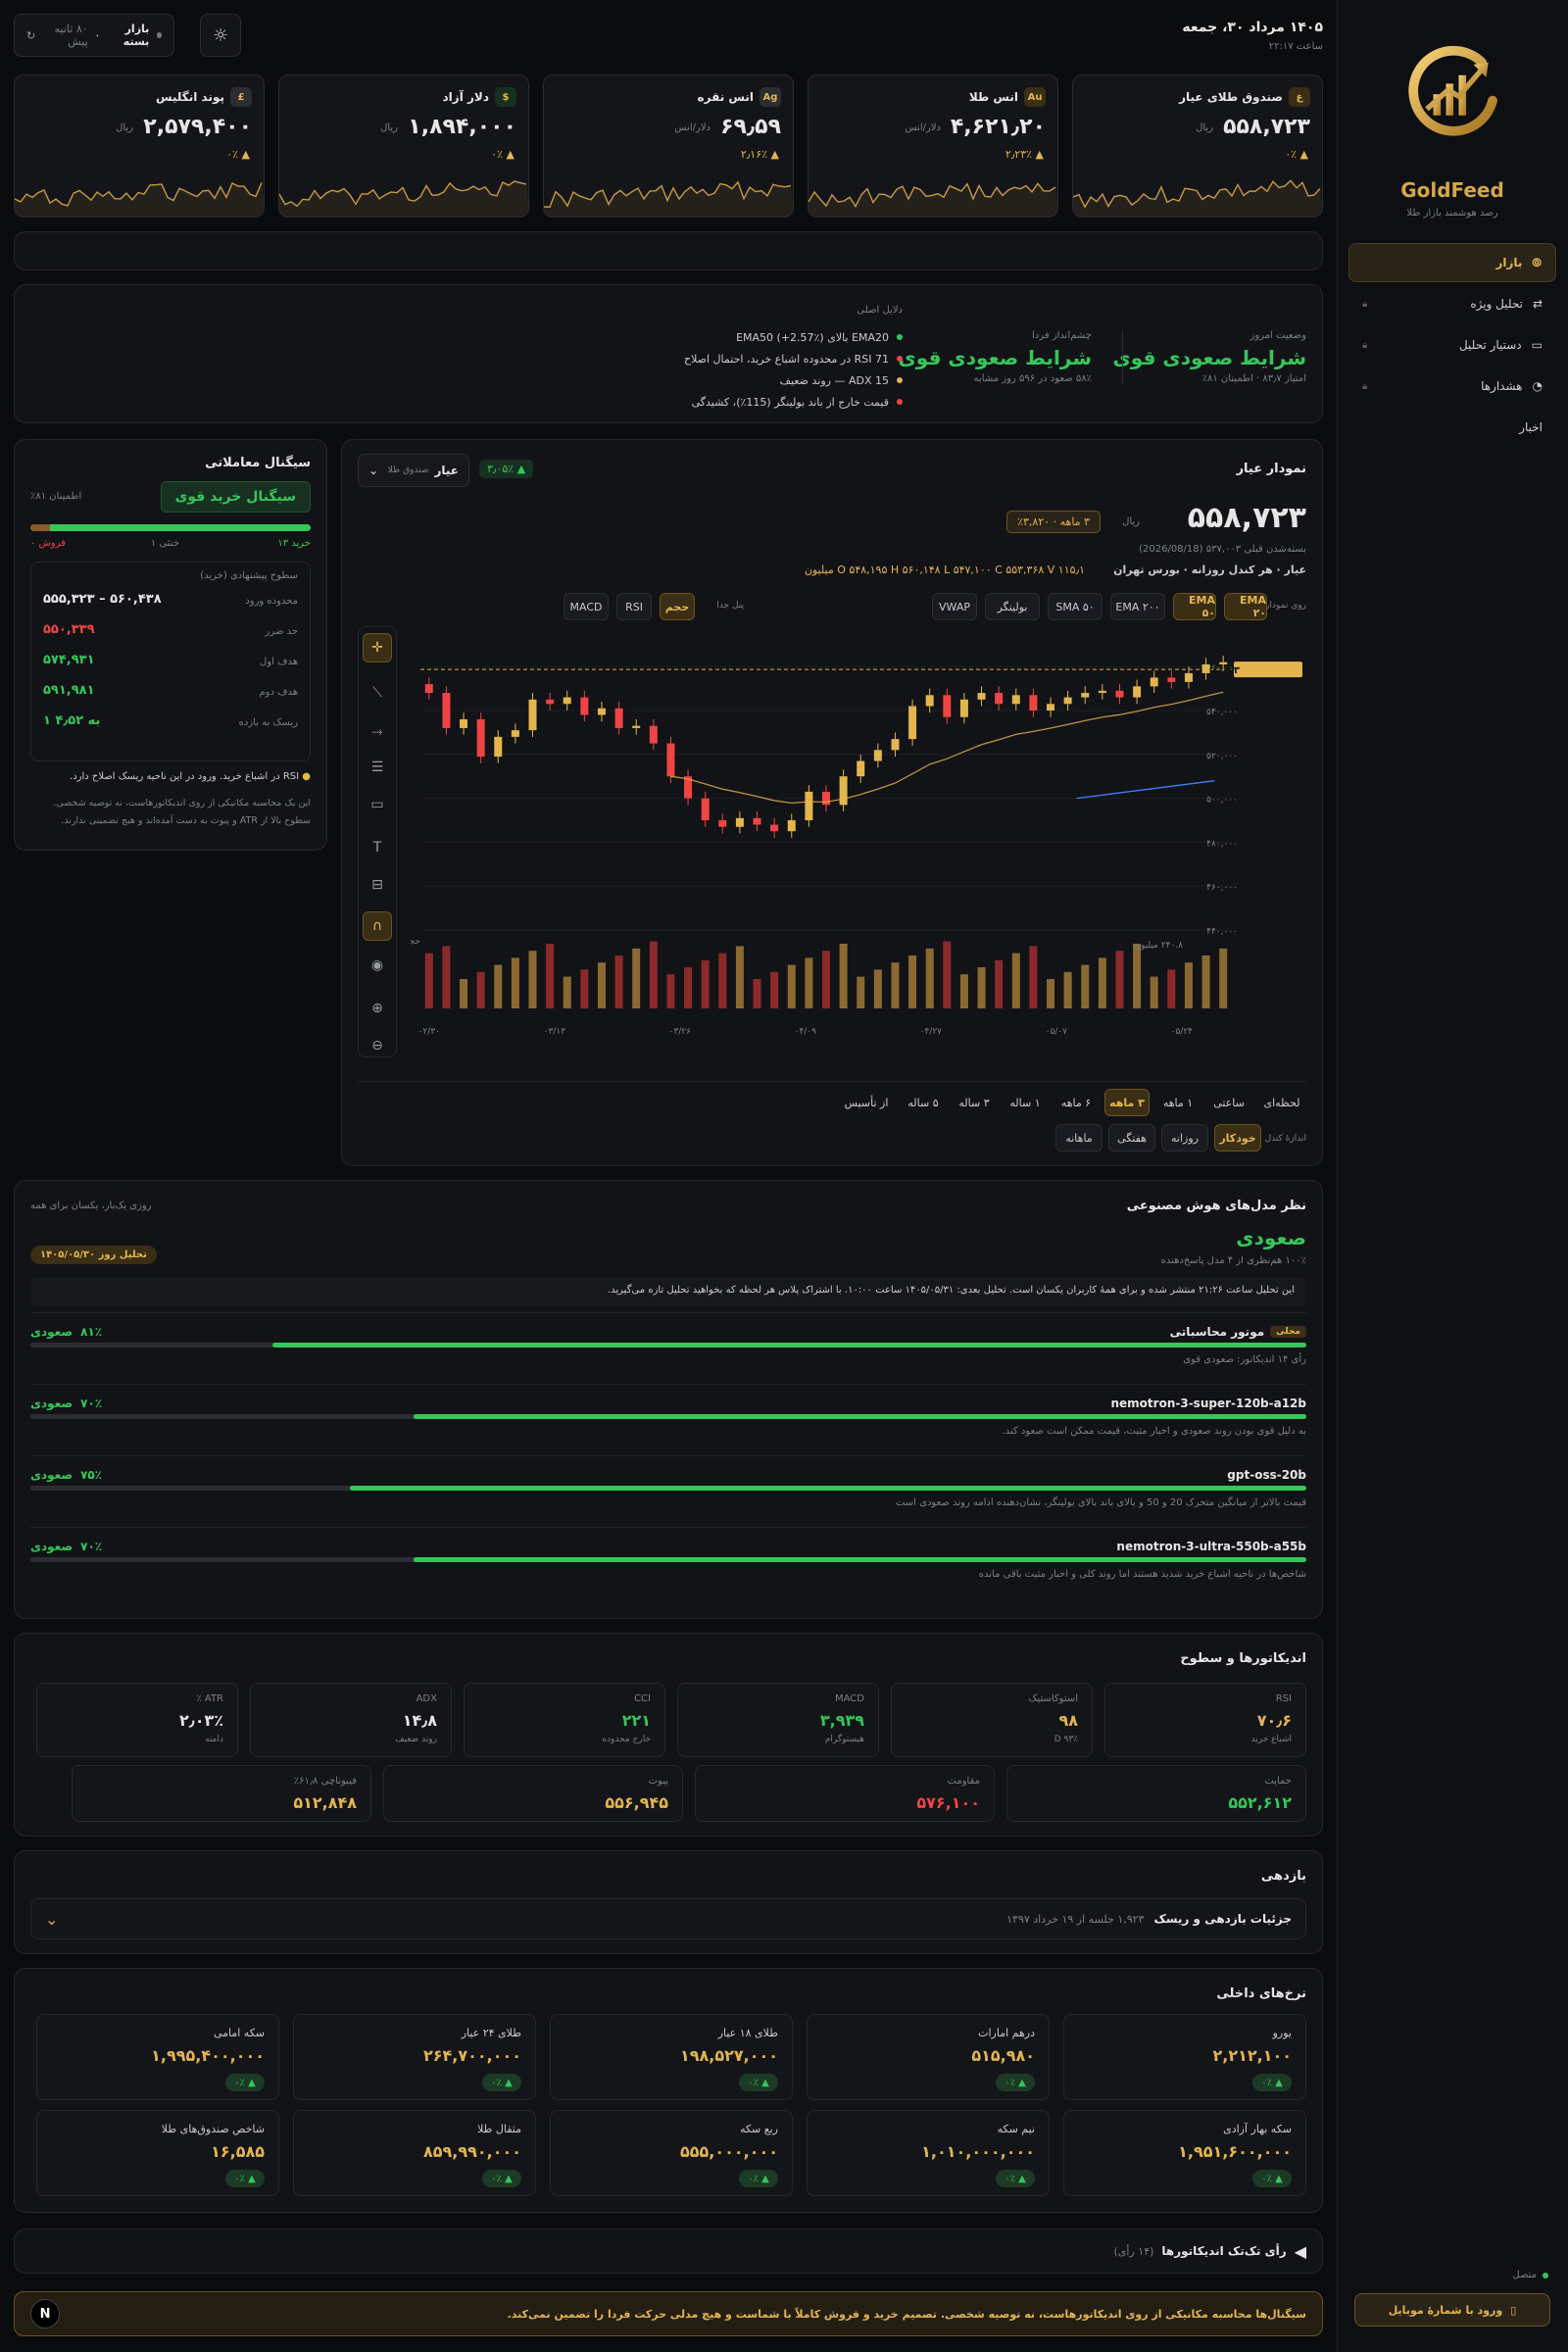  I want to click on range-tab: ۱ ماهه, so click(1178, 1102).